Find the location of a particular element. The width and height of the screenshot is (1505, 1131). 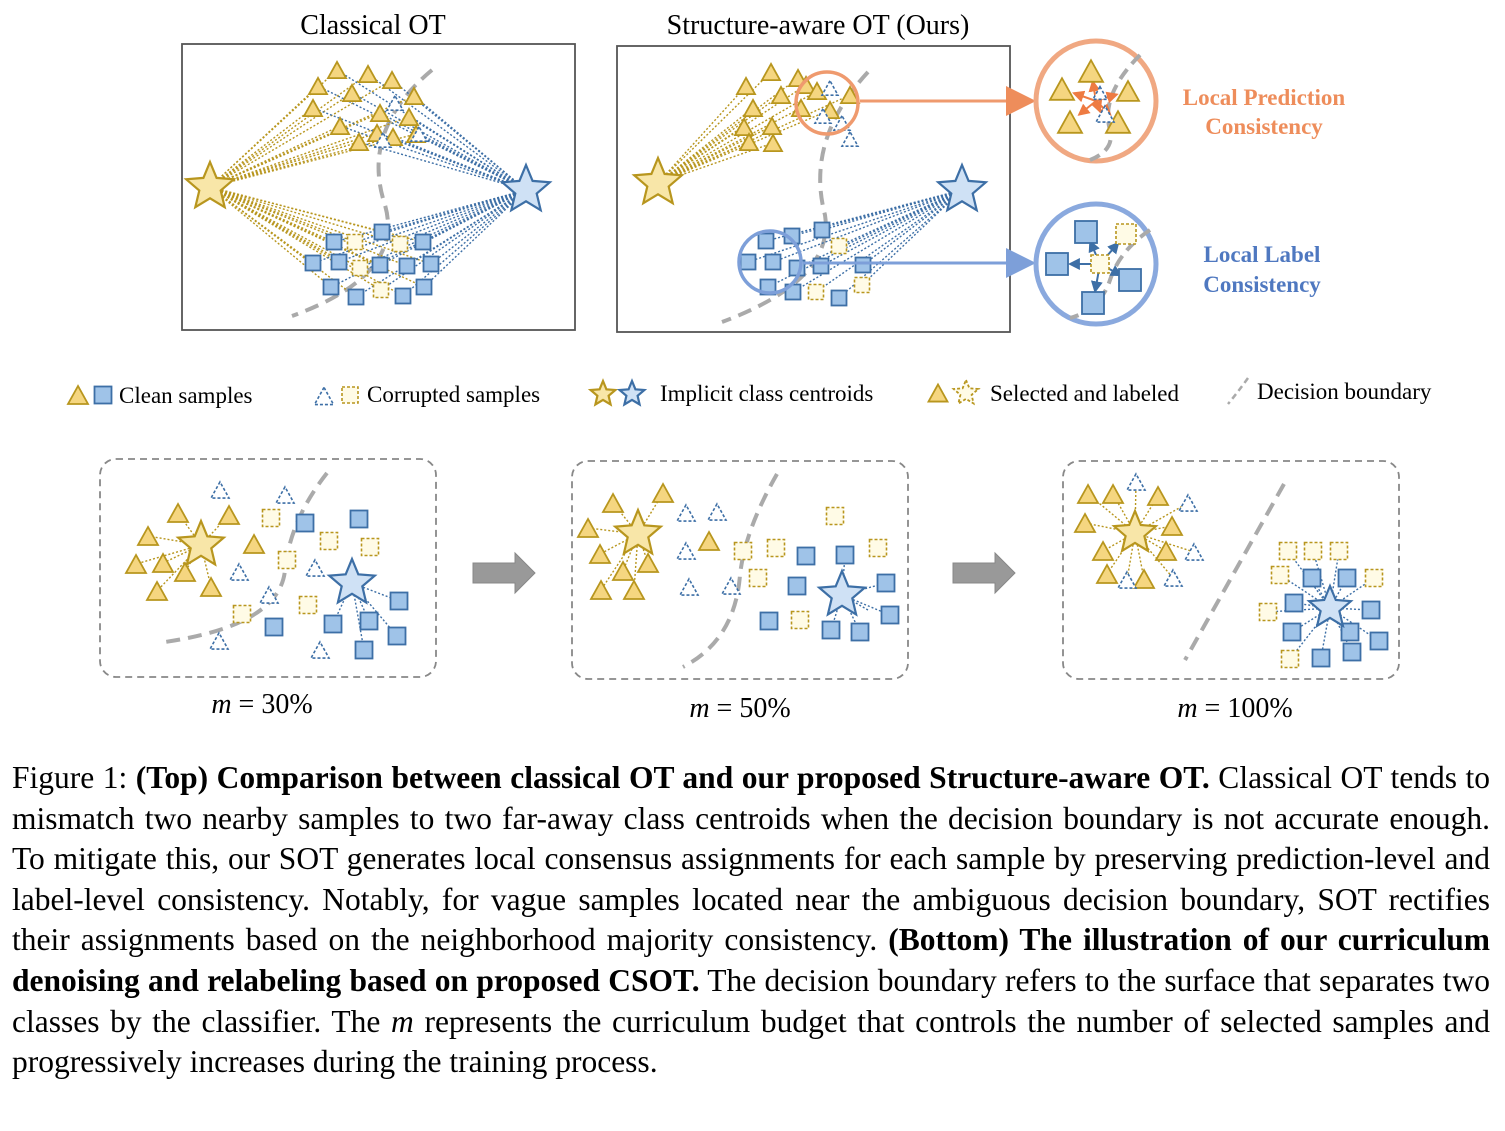

local-prediction-zoom-marks is located at coordinates (1095, 107).